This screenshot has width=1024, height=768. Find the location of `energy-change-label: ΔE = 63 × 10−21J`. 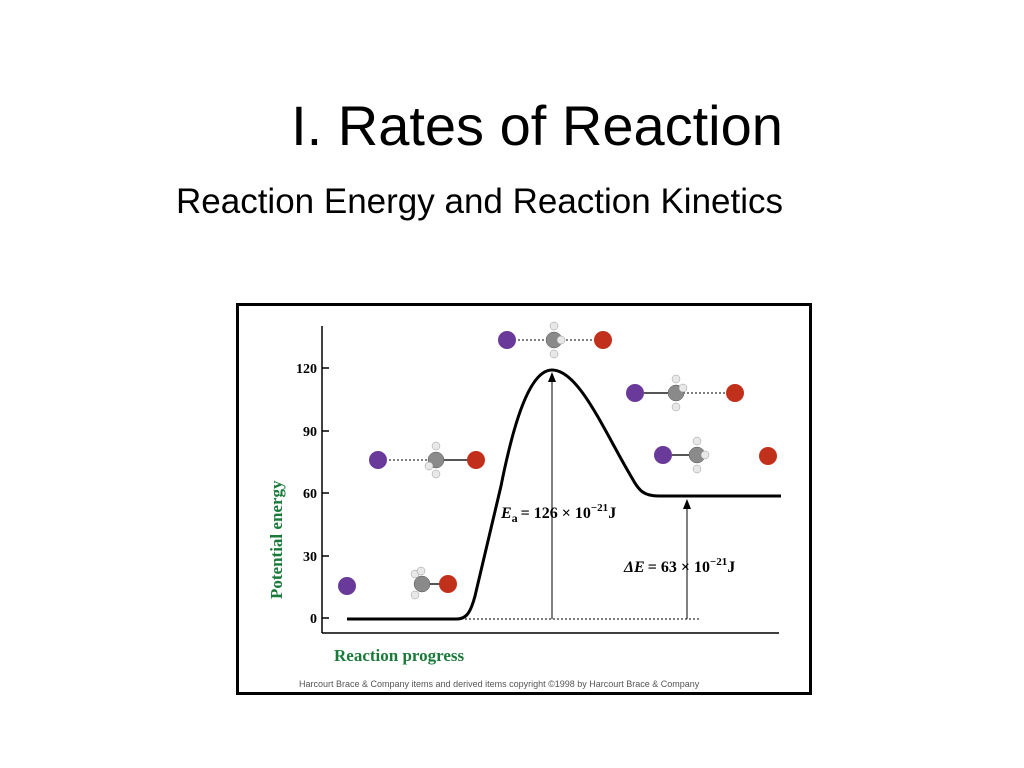

energy-change-label: ΔE = 63 × 10−21J is located at coordinates (679, 566).